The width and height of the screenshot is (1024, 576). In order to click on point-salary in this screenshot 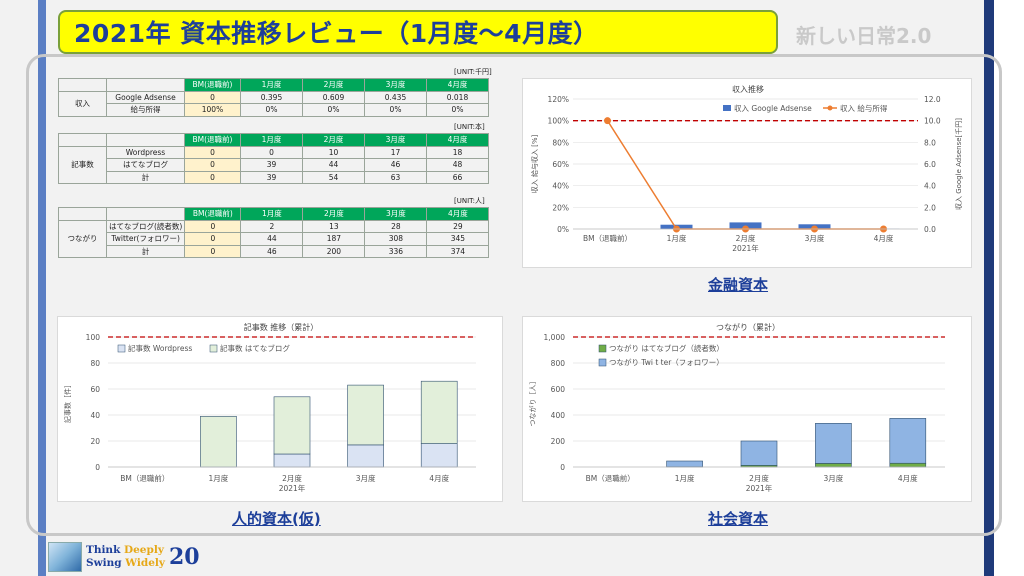, I will do `click(607, 121)`.